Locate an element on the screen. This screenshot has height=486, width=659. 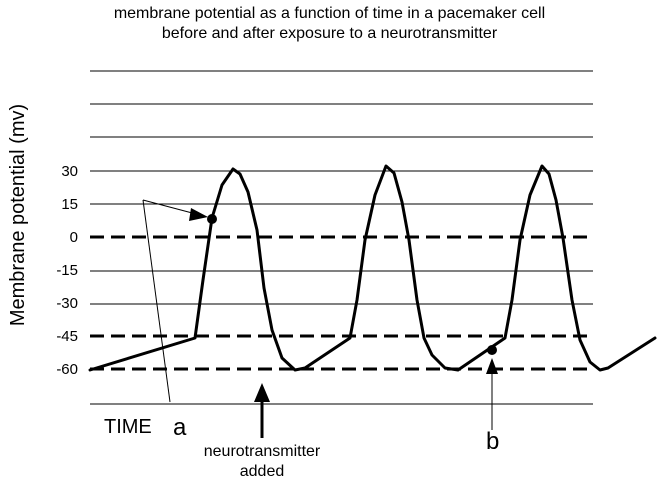
point-a-marker is located at coordinates (212, 219).